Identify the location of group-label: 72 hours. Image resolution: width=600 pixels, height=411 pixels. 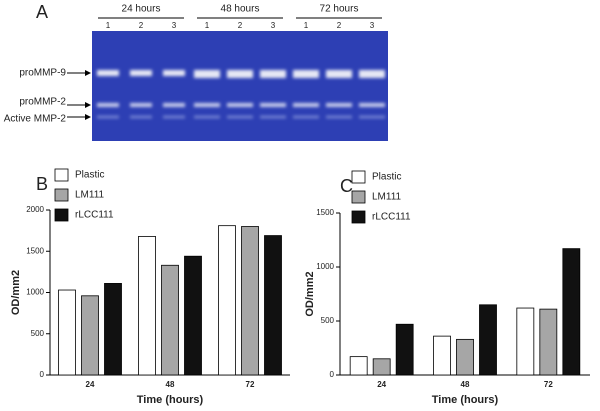
(339, 9).